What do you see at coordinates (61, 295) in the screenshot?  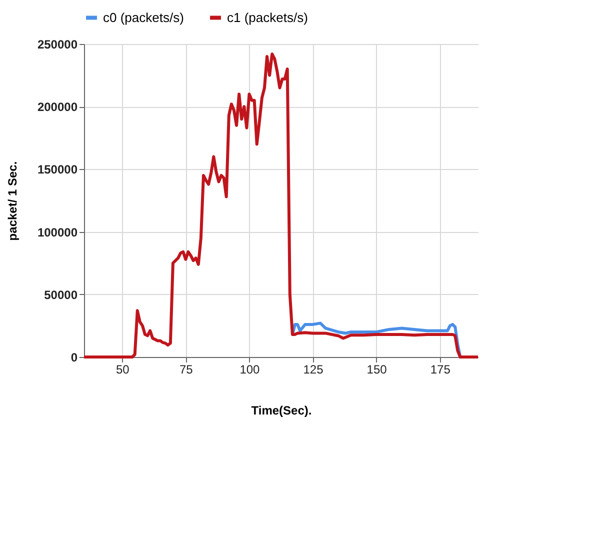 I see `y-tick-label: 50000` at bounding box center [61, 295].